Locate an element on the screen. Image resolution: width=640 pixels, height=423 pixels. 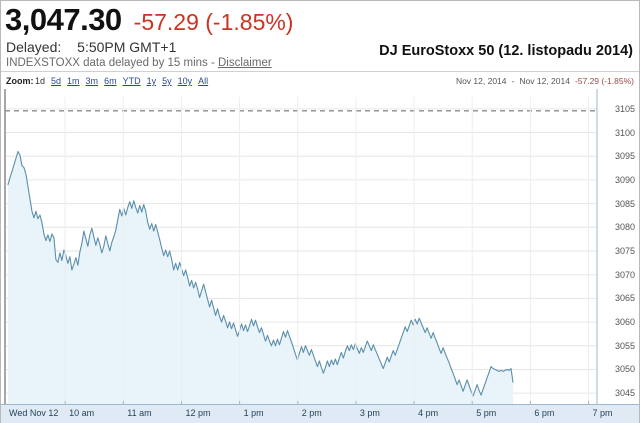
zoom-link-ytd: YTD is located at coordinates (131, 81).